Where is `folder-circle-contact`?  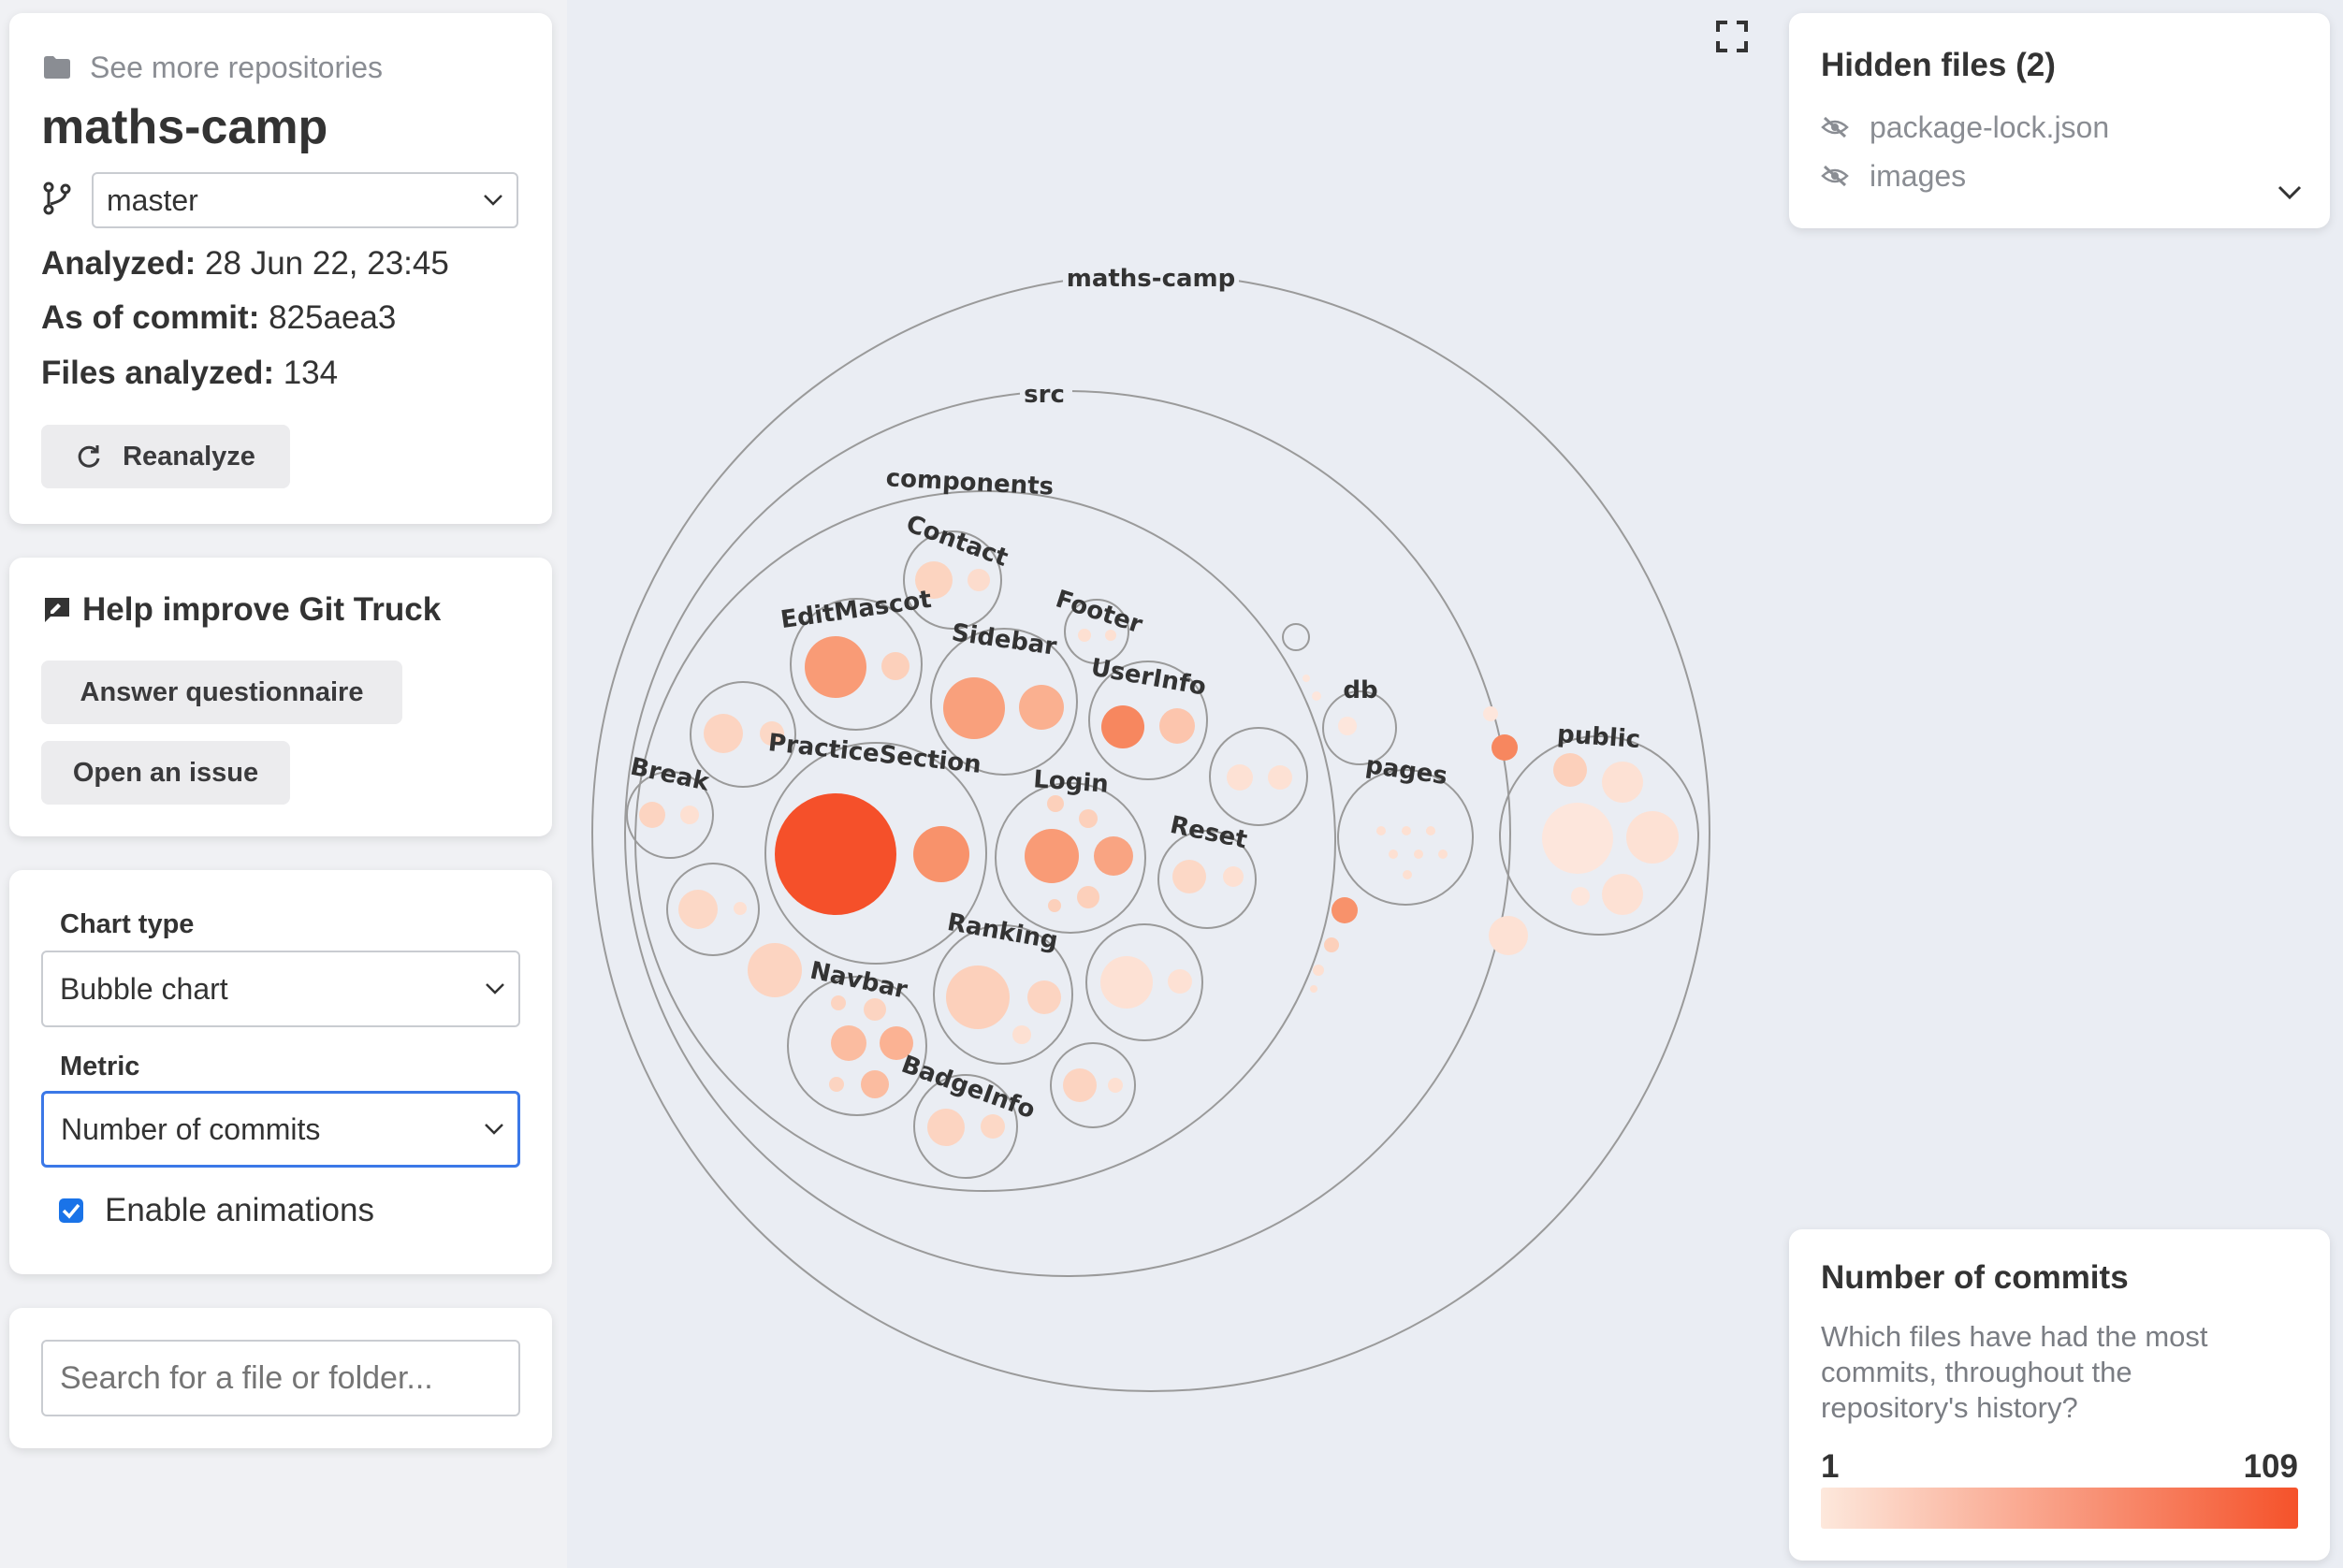
folder-circle-contact is located at coordinates (952, 580).